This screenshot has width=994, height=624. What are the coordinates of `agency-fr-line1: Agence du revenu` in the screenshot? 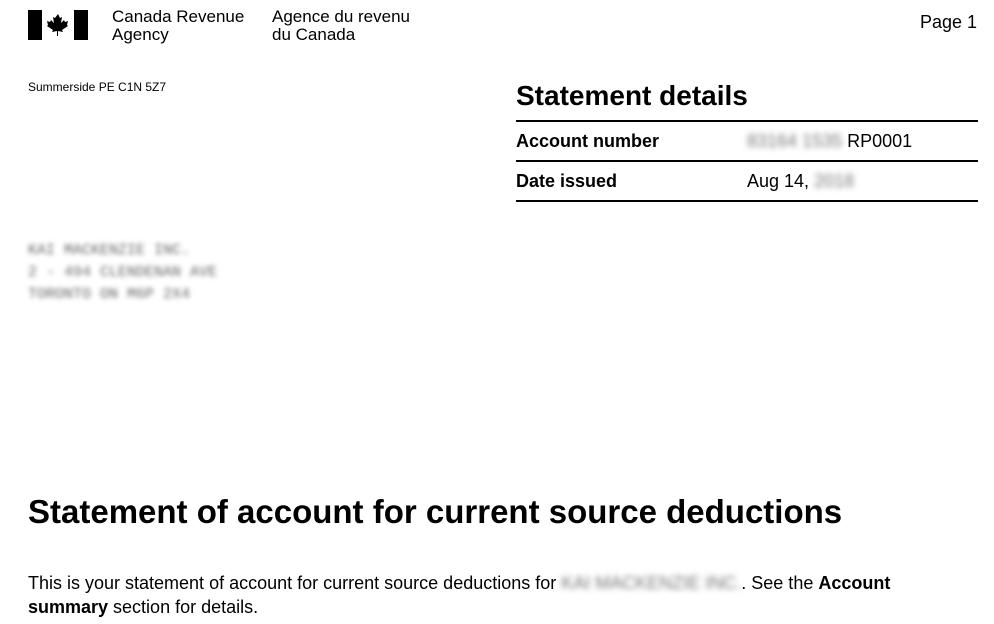 It's located at (341, 16).